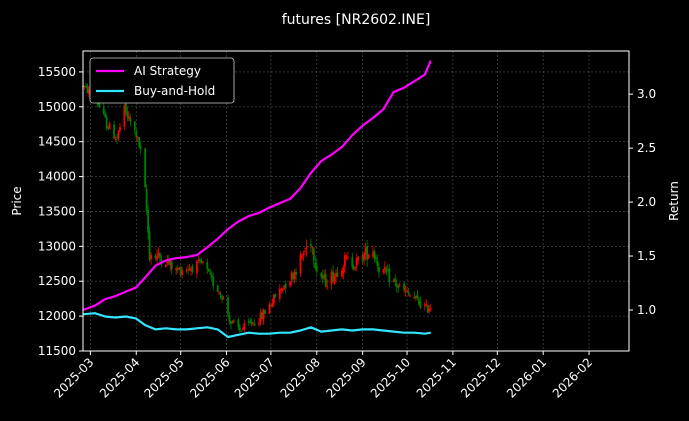  I want to click on y-axis-label-right: Return, so click(674, 201).